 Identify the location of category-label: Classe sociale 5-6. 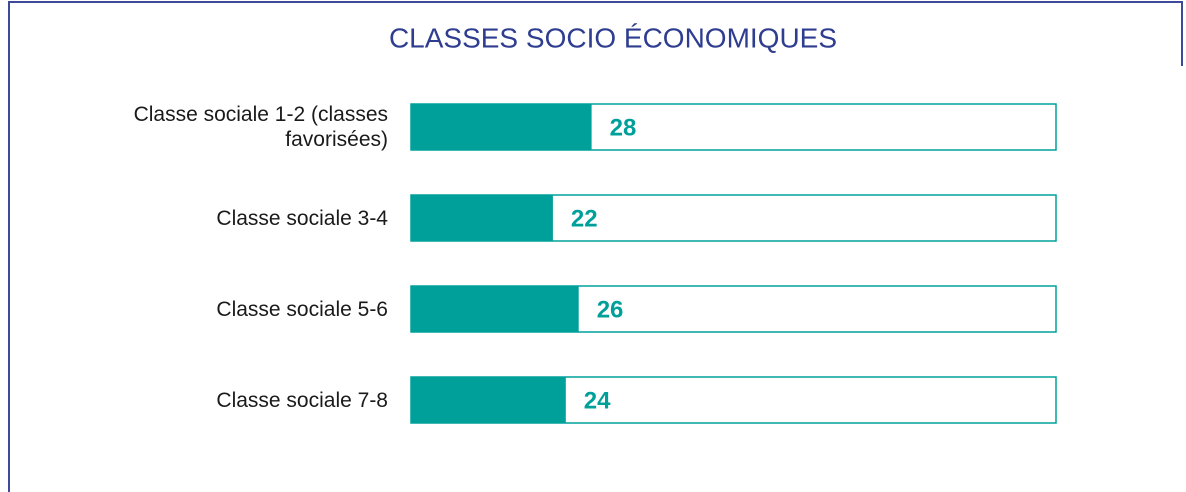
(302, 309).